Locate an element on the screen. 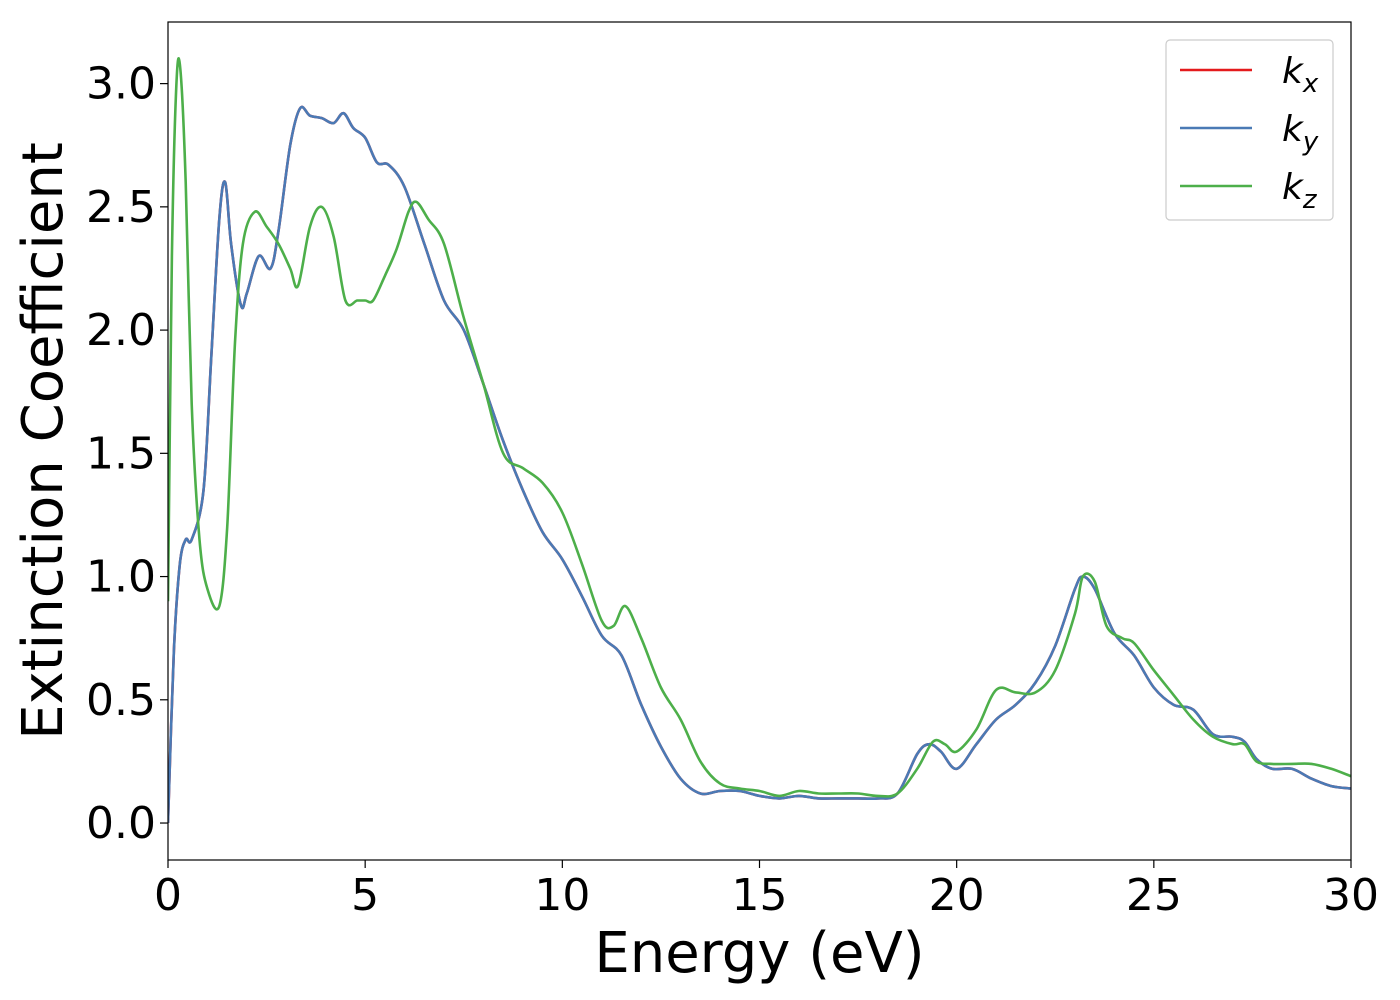  x-tick-label: 5 is located at coordinates (365, 895).